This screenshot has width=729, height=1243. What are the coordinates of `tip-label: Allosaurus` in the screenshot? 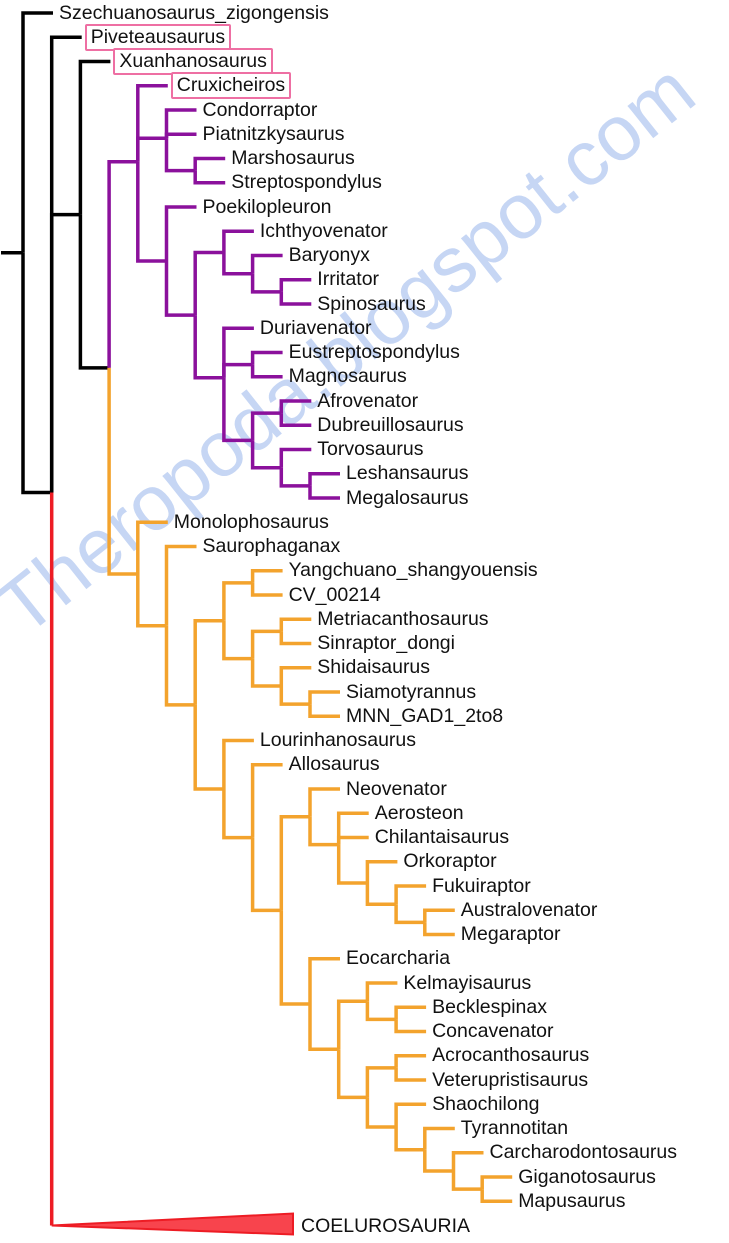 It's located at (334, 764).